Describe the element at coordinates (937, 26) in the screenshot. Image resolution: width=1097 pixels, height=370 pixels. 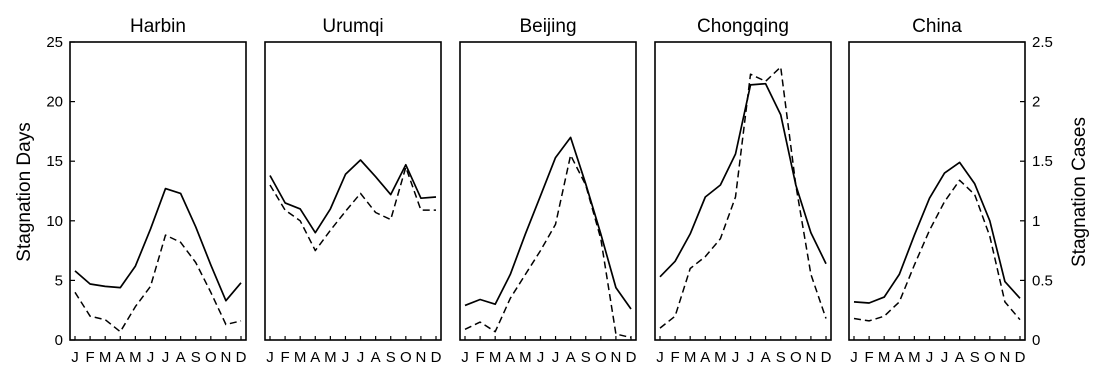
I see `panel-title: China` at that location.